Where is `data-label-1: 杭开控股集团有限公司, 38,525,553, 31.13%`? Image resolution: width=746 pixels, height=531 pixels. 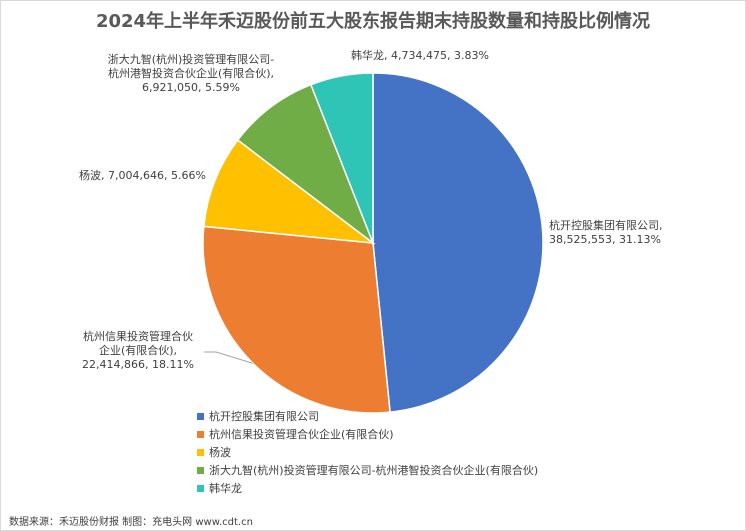
data-label-1: 杭开控股集团有限公司, 38,525,553, 31.13% is located at coordinates (606, 233).